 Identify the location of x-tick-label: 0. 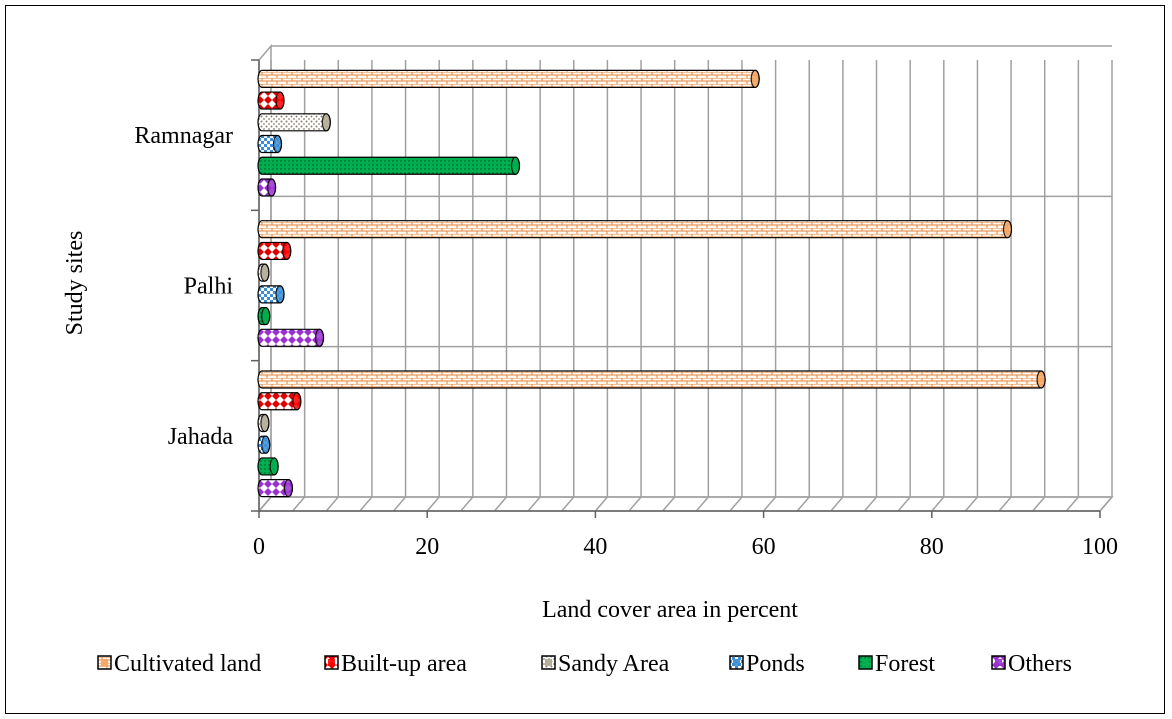
(259, 547).